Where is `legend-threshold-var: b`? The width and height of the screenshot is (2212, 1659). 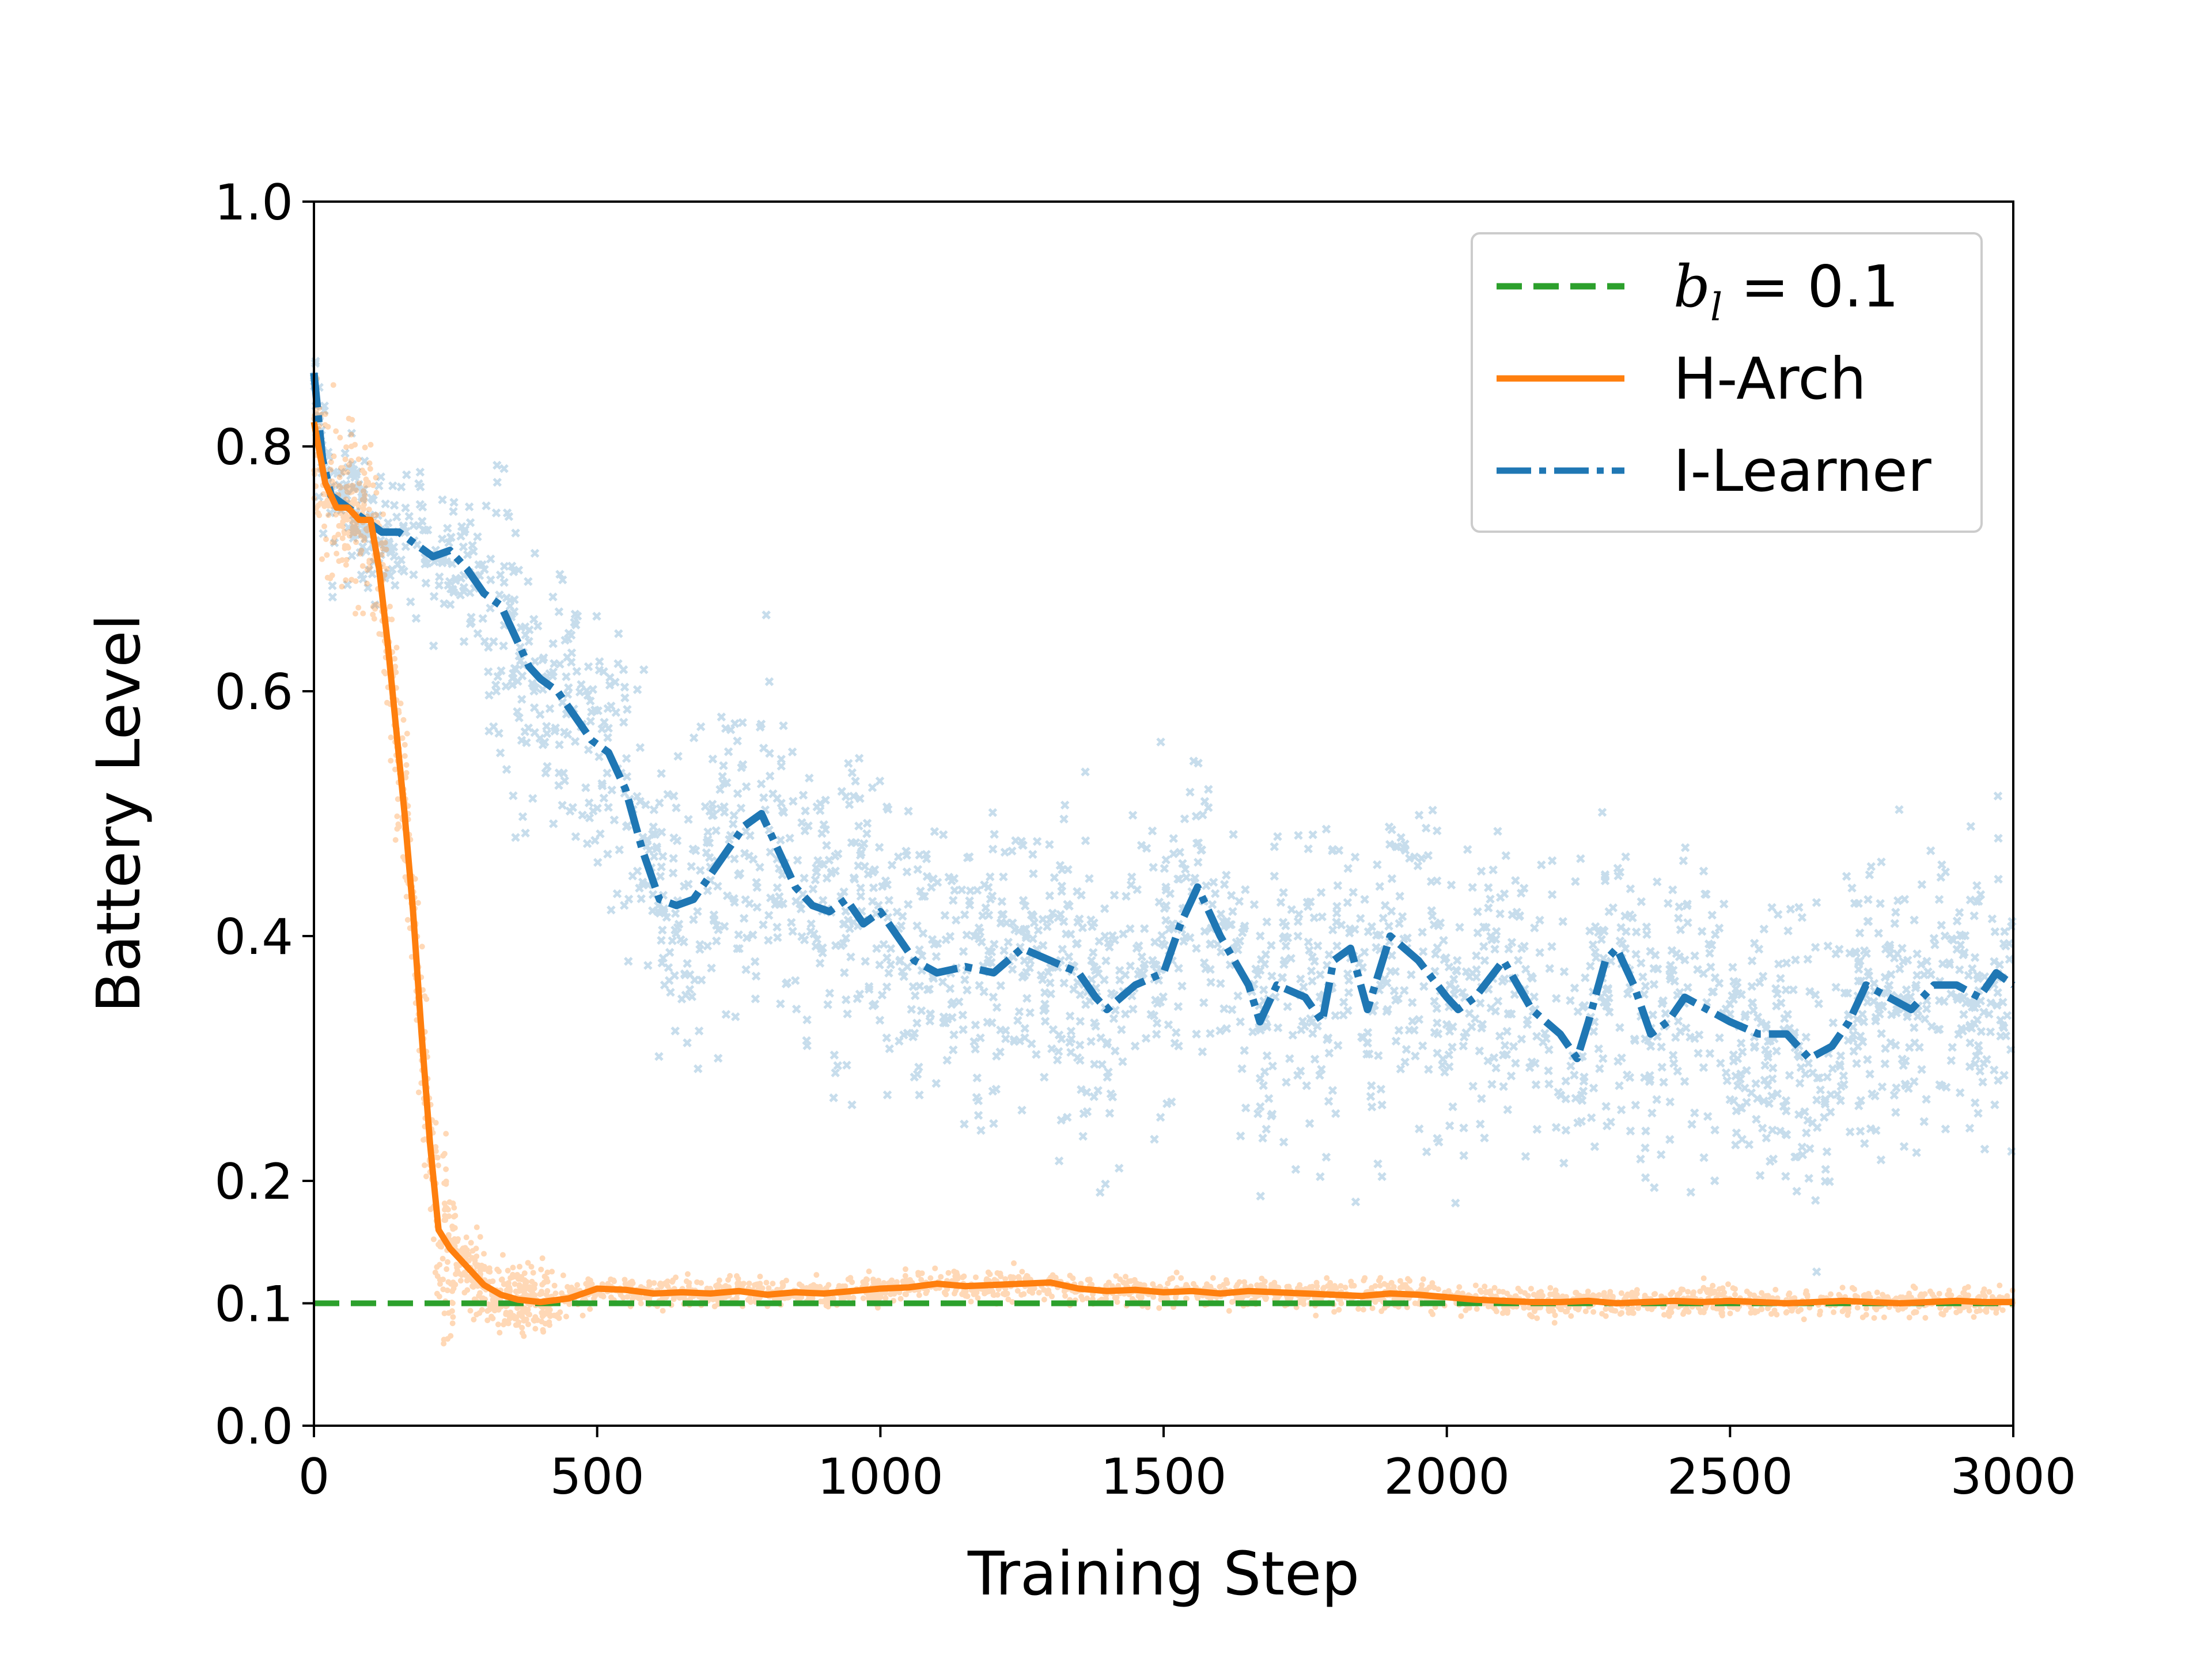
legend-threshold-var: b is located at coordinates (1691, 286).